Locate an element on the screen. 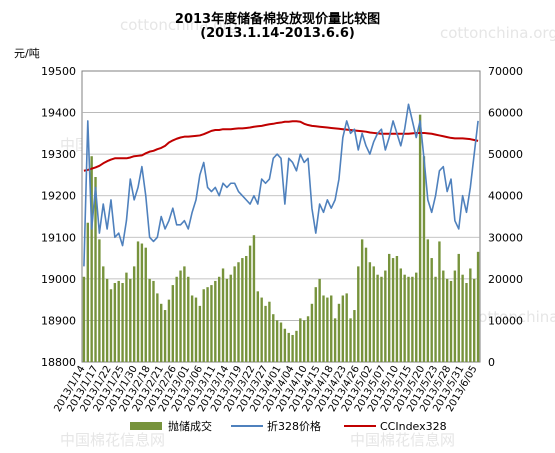  y-right-tick-label: 30000 is located at coordinates (505, 237).